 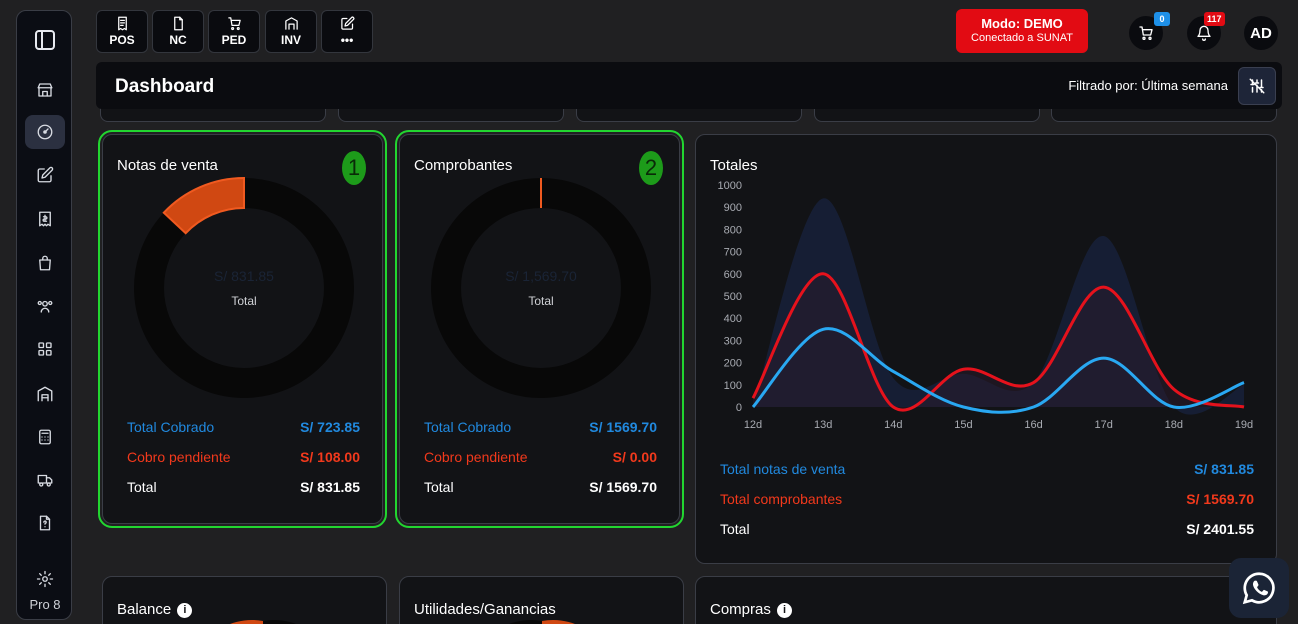 What do you see at coordinates (540, 457) in the screenshot?
I see `cobro-pendiente-row: Cobro pendiente S/ 0.00` at bounding box center [540, 457].